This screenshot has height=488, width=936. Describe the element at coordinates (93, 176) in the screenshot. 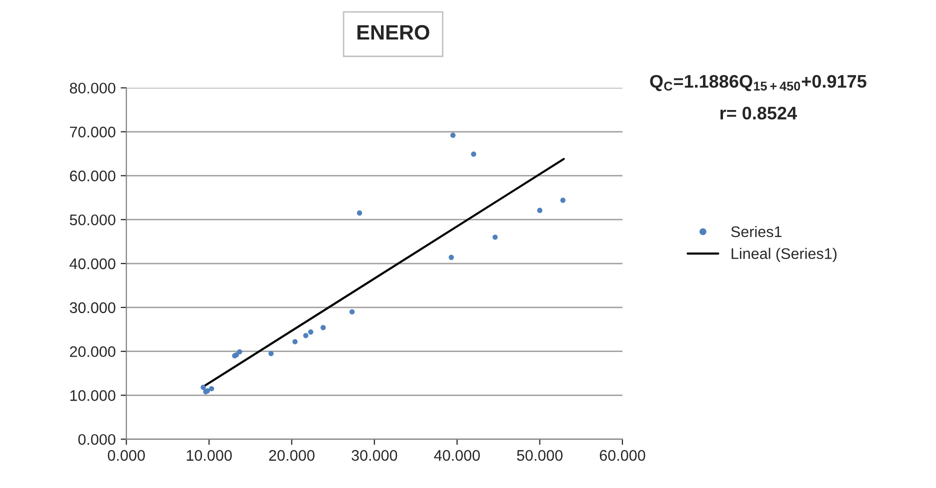

I see `y-tick-label: 60.000` at that location.